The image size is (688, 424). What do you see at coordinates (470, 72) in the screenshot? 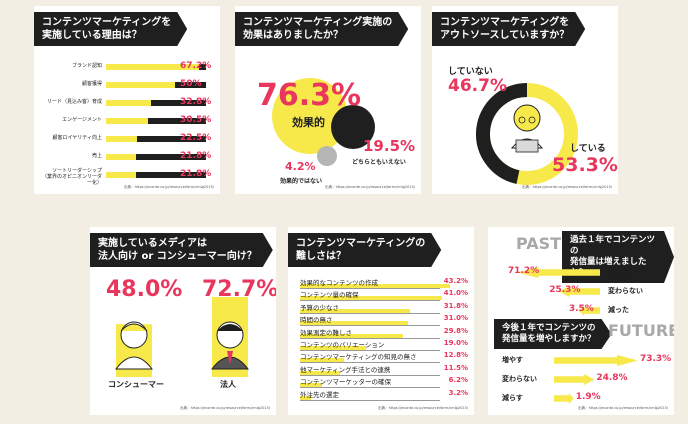
I see `not-outsourcing-label: していない` at bounding box center [470, 72].